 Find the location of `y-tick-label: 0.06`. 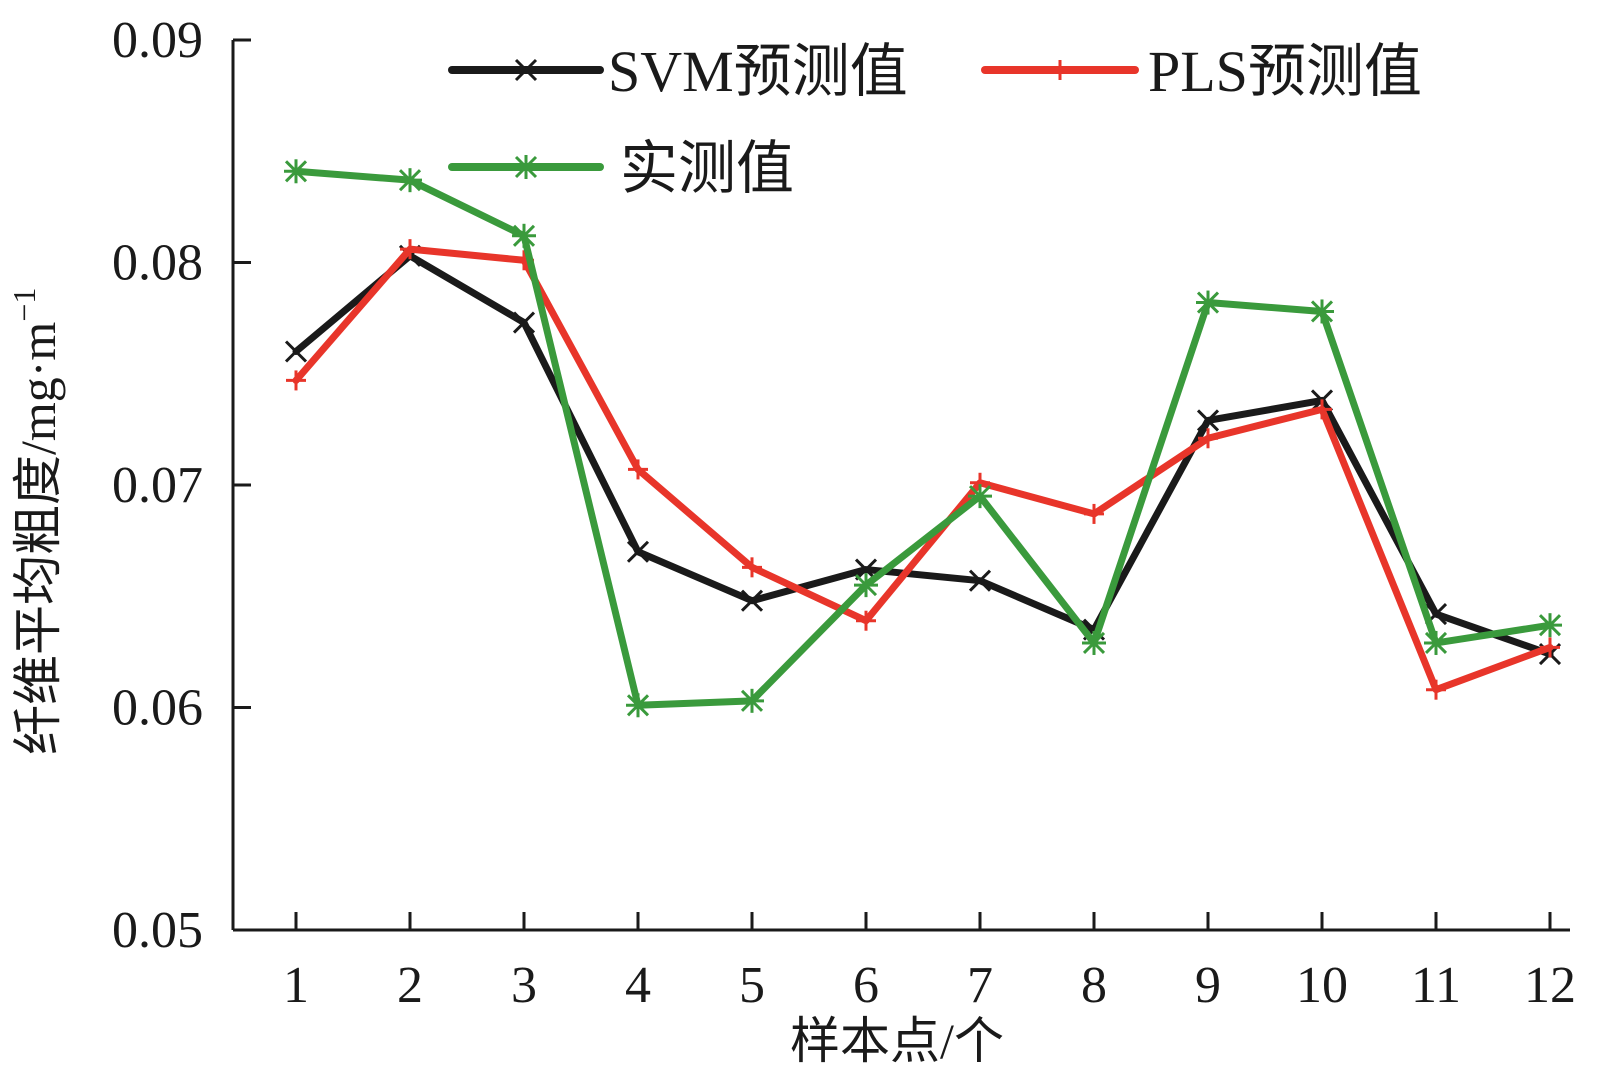

y-tick-label: 0.06 is located at coordinates (157, 708).